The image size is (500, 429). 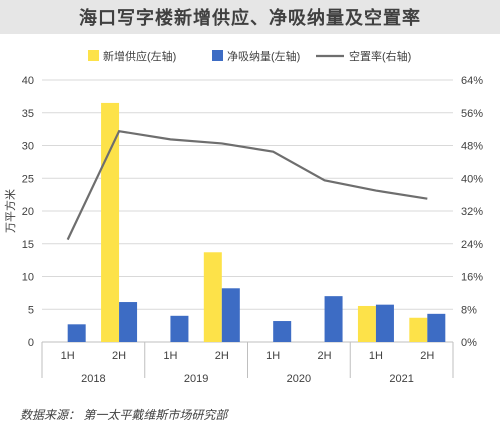 What do you see at coordinates (263, 56) in the screenshot?
I see `legend-label-absorption: 净吸纳量(左轴)` at bounding box center [263, 56].